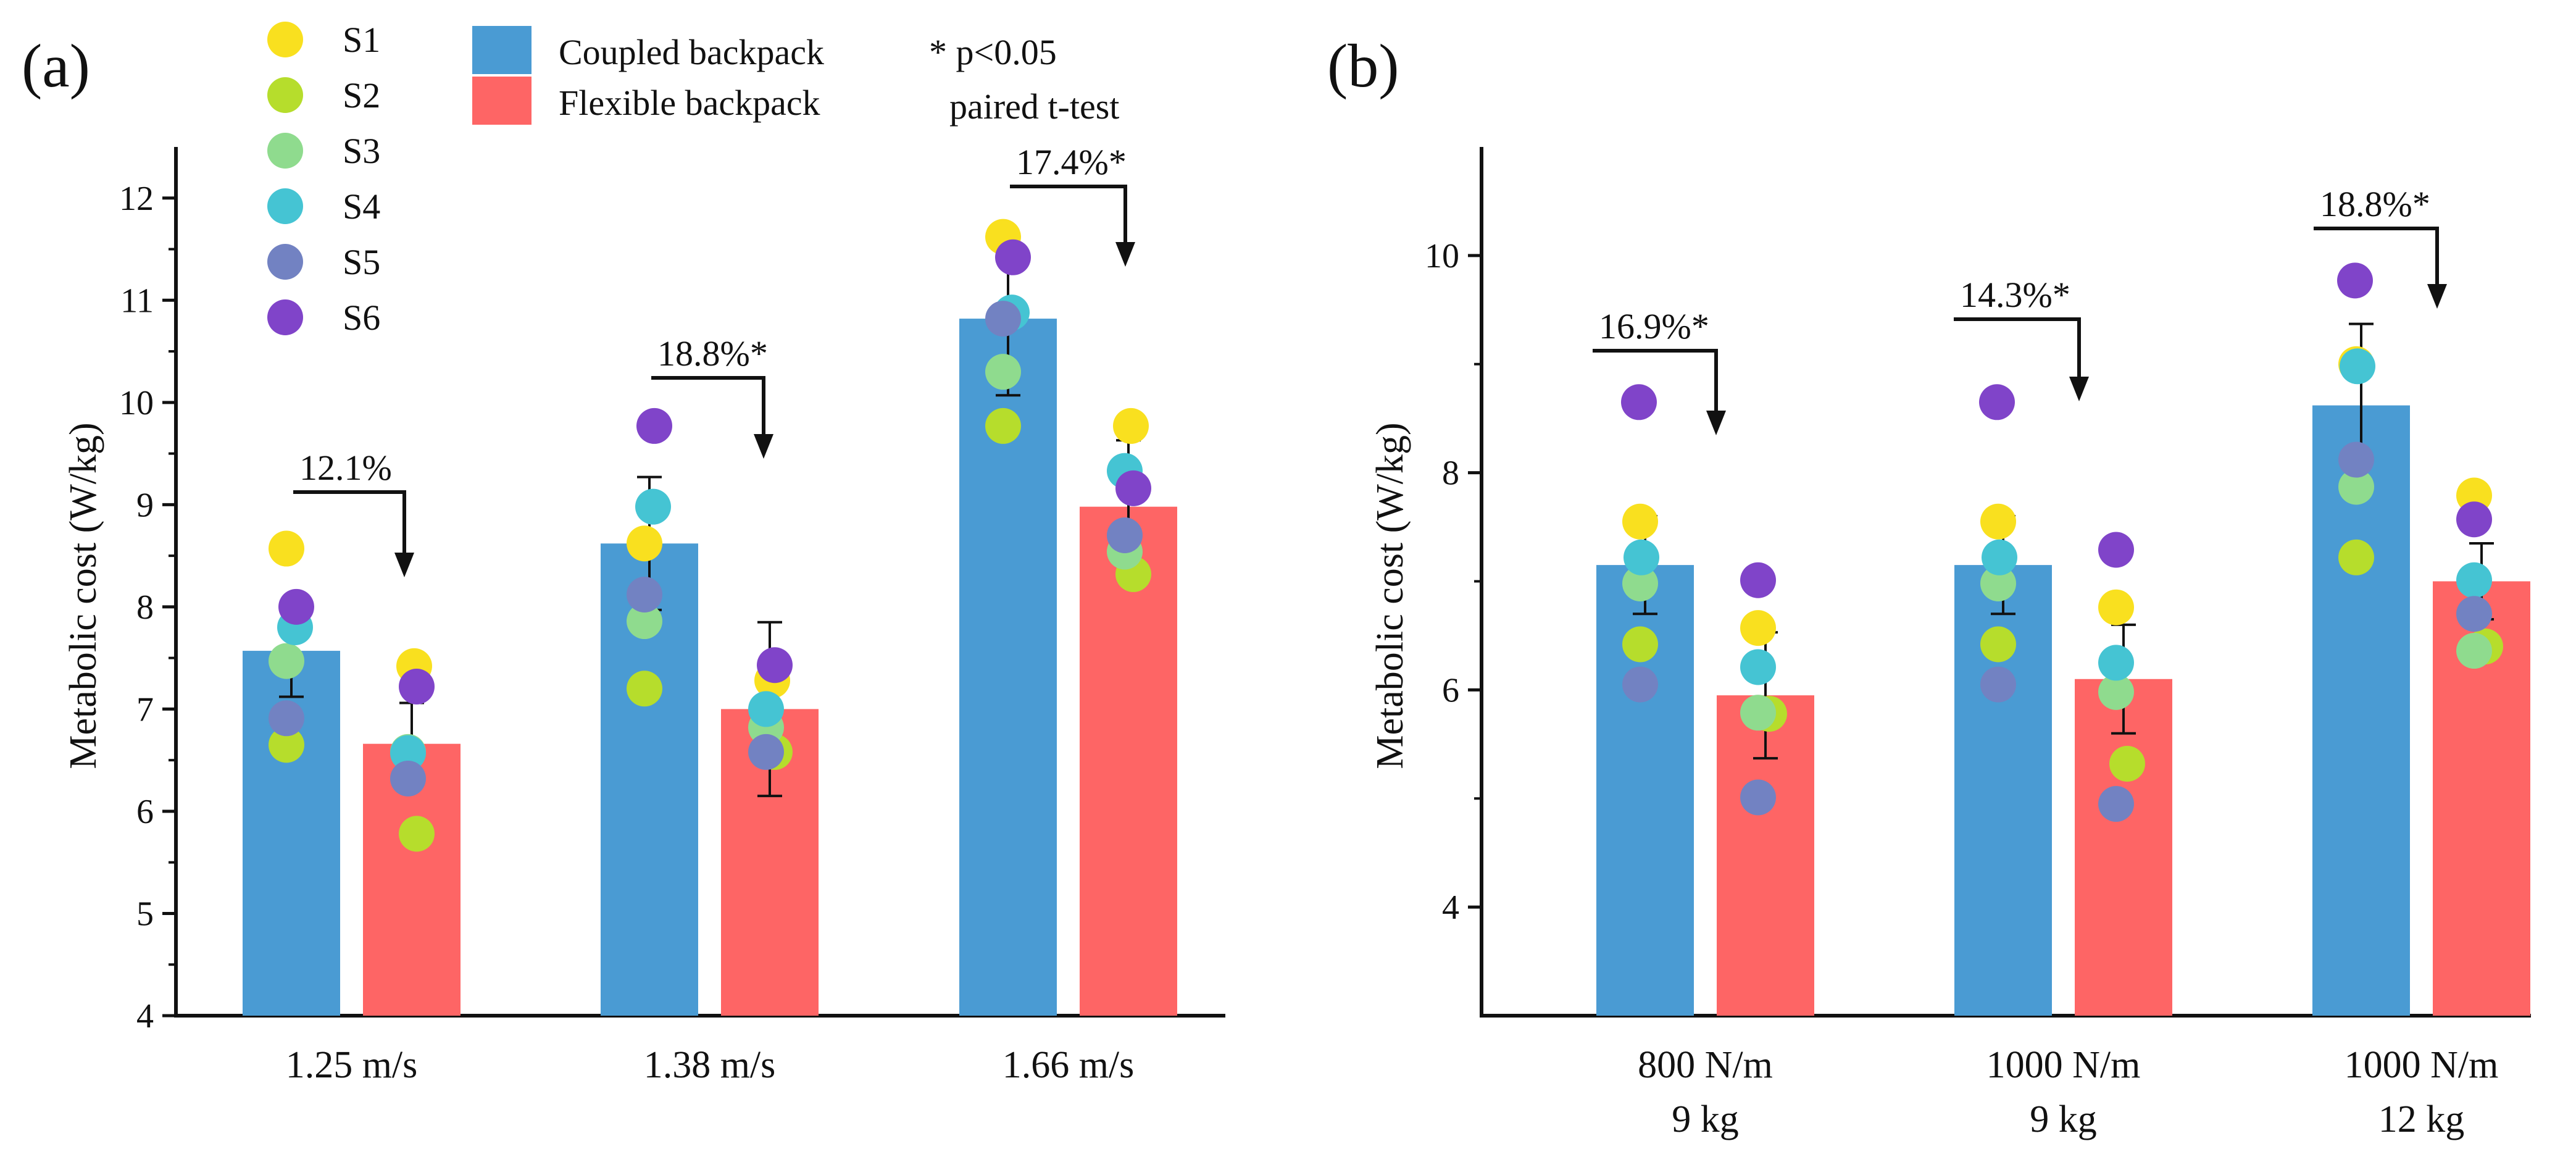 The image size is (2576, 1162). What do you see at coordinates (1706, 1119) in the screenshot?
I see `category-label-b-1: 9 kg` at bounding box center [1706, 1119].